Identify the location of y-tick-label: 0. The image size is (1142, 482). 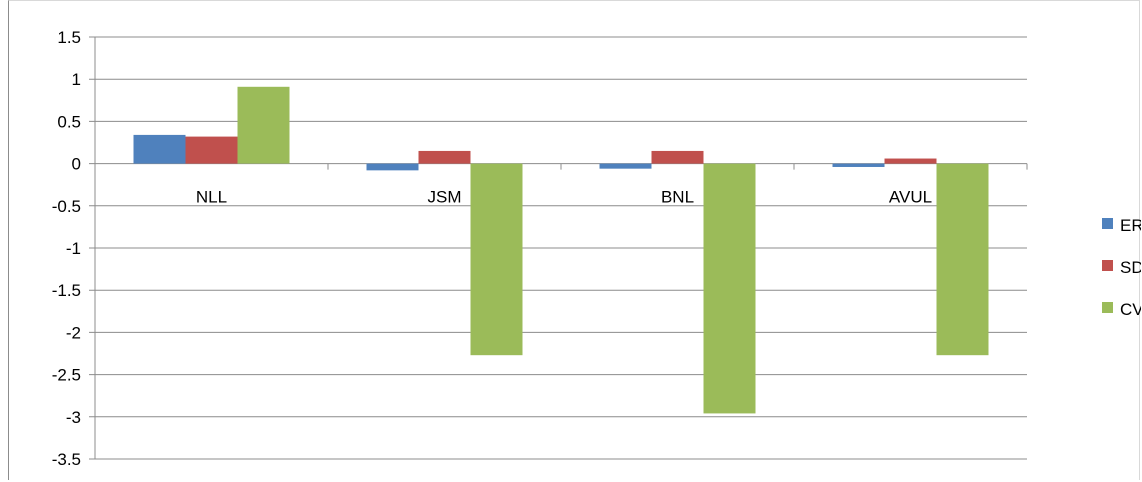
(76, 164).